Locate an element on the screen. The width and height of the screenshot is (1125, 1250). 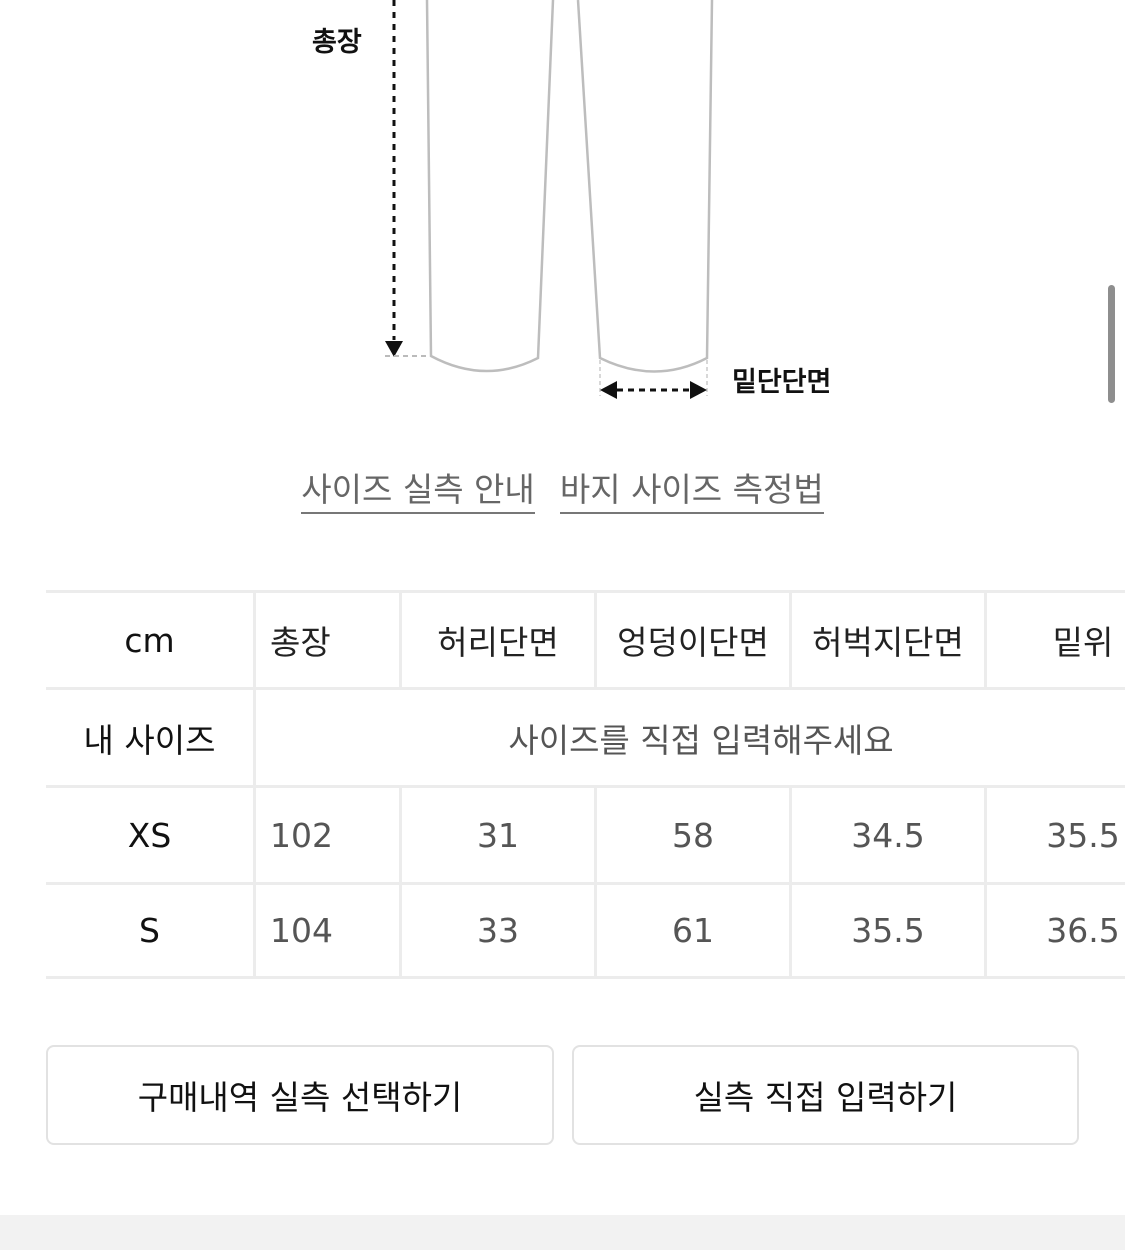
table-cell: 31 is located at coordinates (496, 833).